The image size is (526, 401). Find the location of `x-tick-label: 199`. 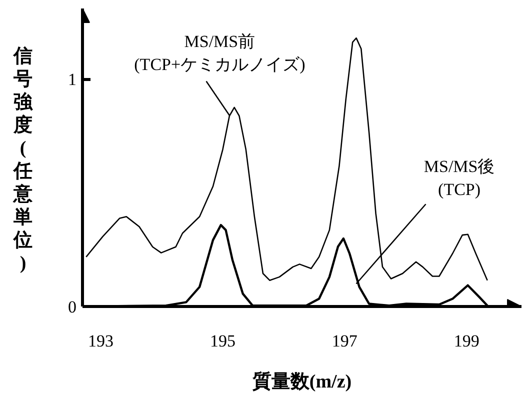

x-tick-label: 199 is located at coordinates (467, 341).